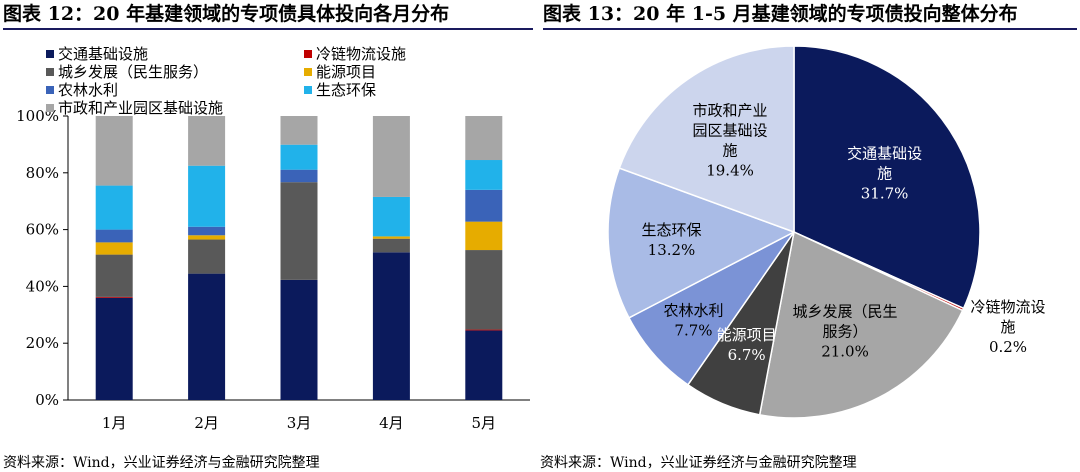 Image resolution: width=1080 pixels, height=472 pixels. Describe the element at coordinates (88, 90) in the screenshot. I see `legend-label-cat-5: 农林水利` at that location.